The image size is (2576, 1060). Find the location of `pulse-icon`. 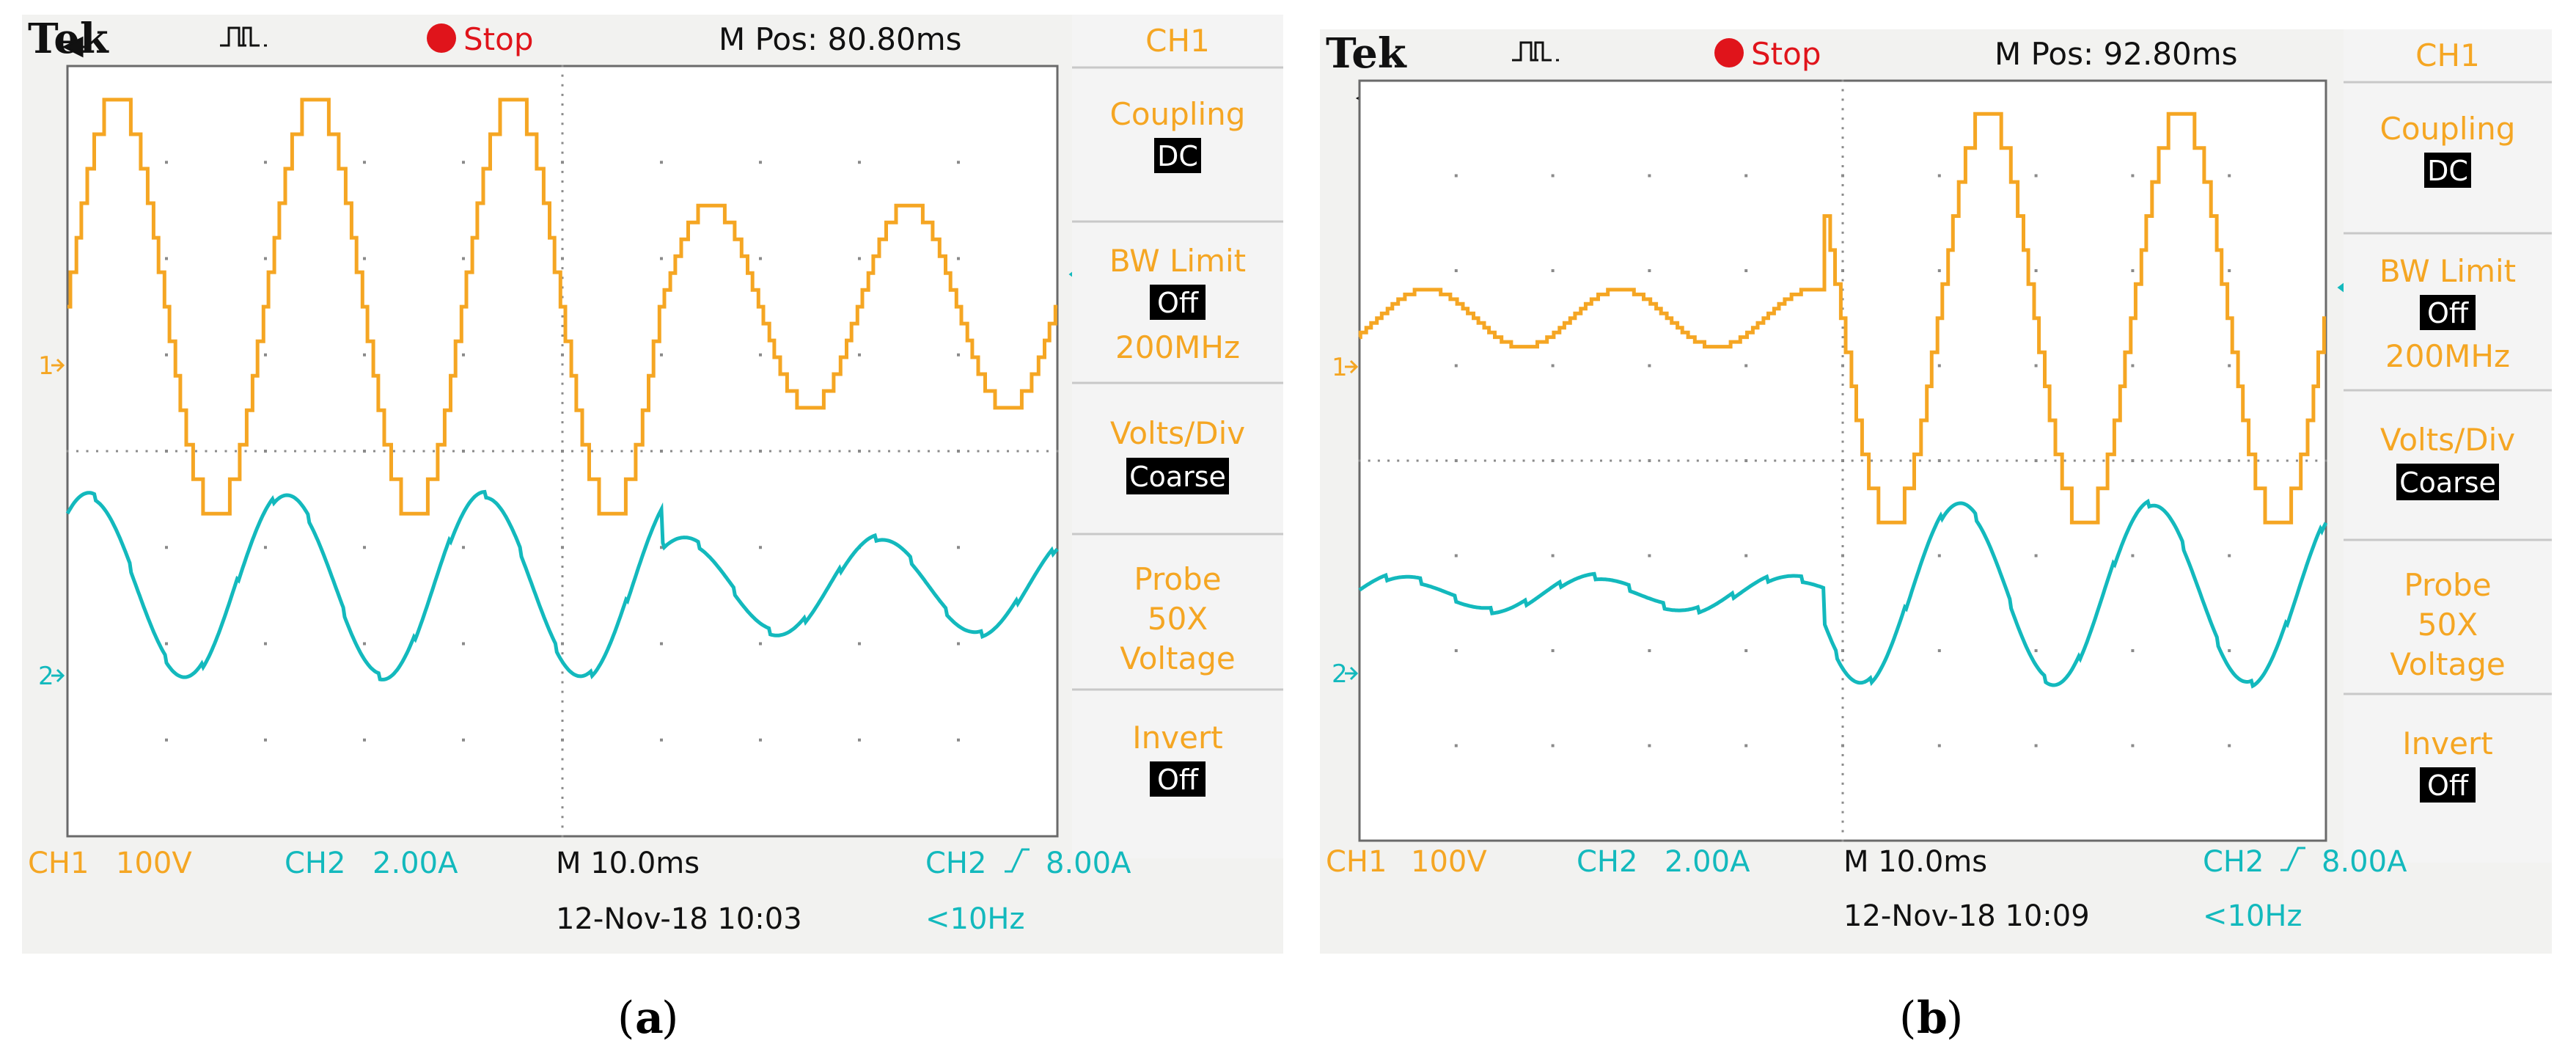

pulse-icon is located at coordinates (1536, 51).